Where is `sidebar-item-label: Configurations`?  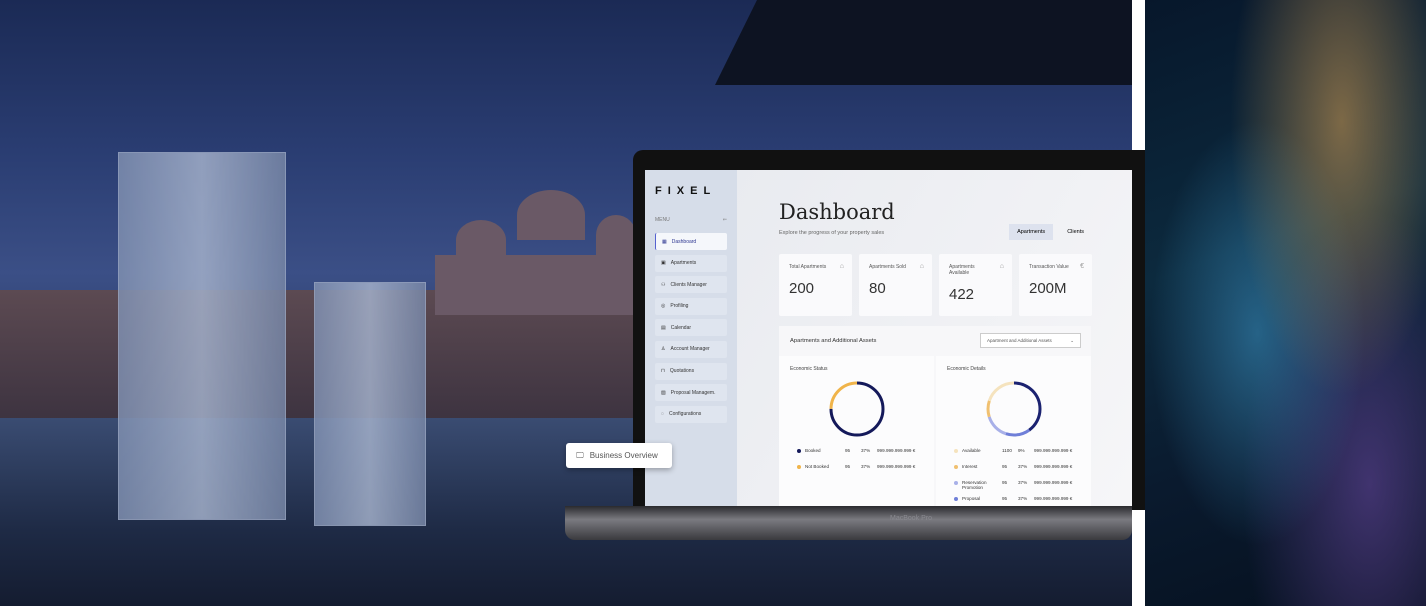 sidebar-item-label: Configurations is located at coordinates (685, 414).